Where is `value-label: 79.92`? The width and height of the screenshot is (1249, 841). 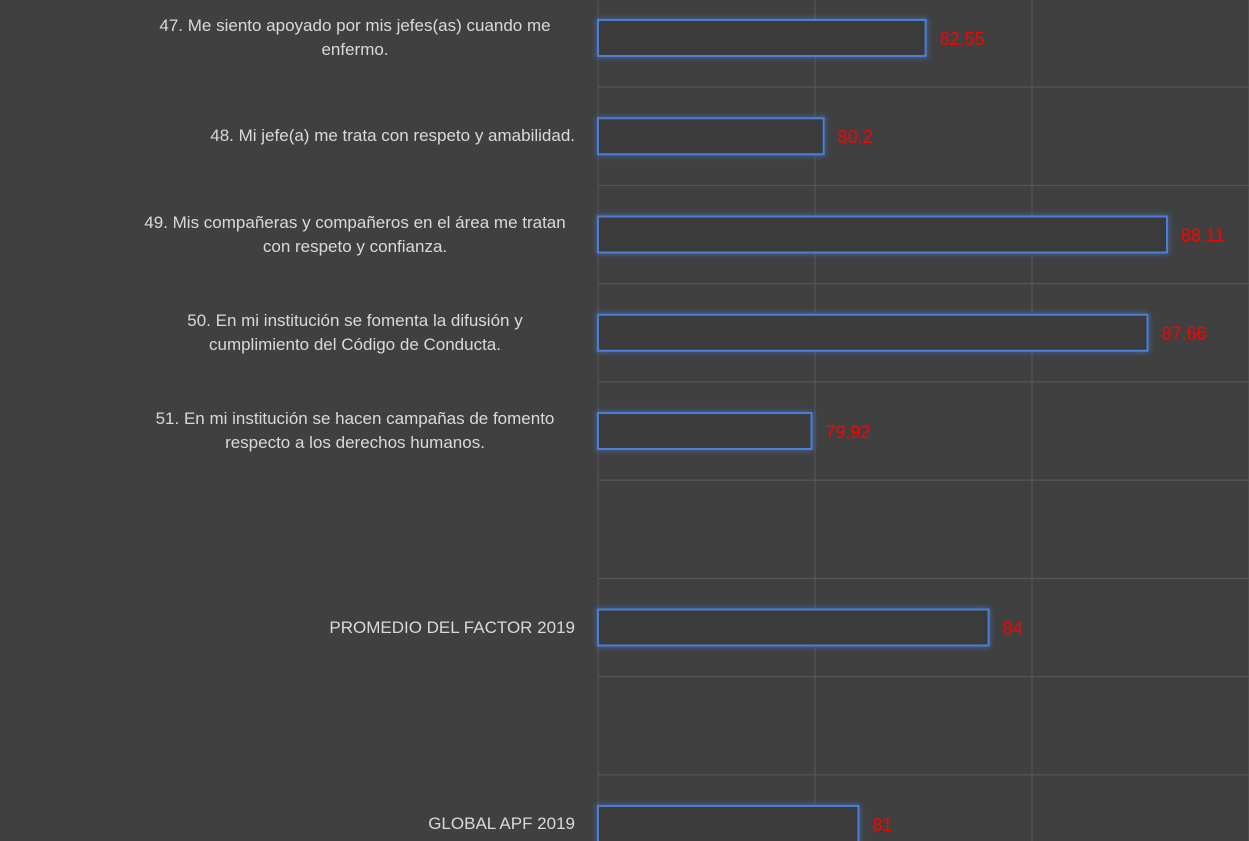 value-label: 79.92 is located at coordinates (848, 432).